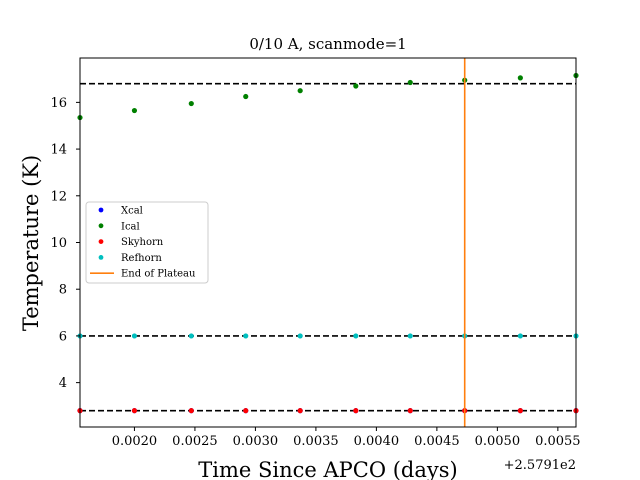 The height and width of the screenshot is (480, 640). Describe the element at coordinates (141, 258) in the screenshot. I see `legend-label: Refhorn` at that location.